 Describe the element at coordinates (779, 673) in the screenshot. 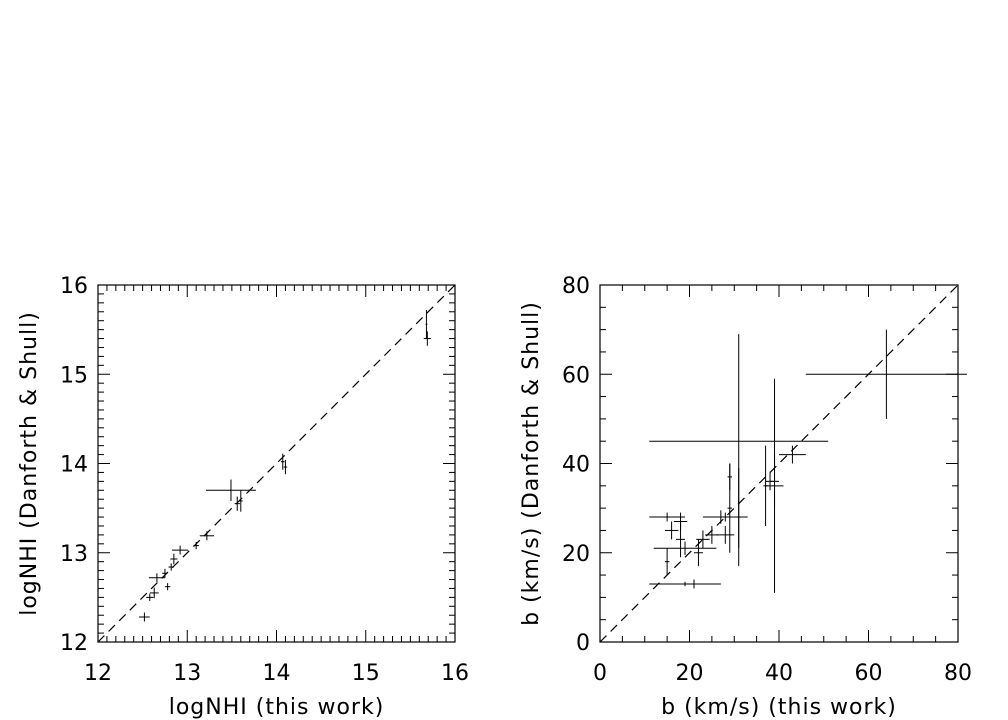

I see `x-tick-label: 40` at that location.